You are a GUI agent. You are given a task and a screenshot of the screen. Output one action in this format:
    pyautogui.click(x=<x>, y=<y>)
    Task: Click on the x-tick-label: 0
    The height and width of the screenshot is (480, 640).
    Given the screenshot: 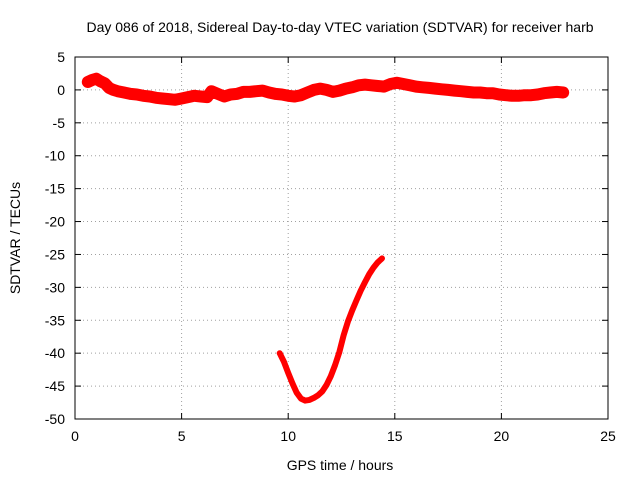 What is the action you would take?
    pyautogui.click(x=75, y=436)
    